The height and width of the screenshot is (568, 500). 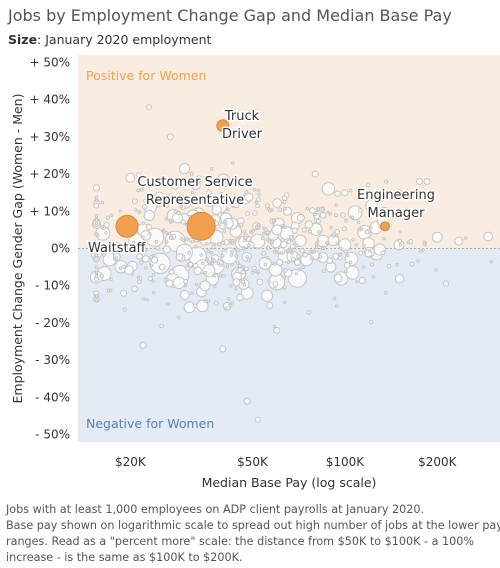 I want to click on y-tick-label: + 50%, so click(x=49, y=62).